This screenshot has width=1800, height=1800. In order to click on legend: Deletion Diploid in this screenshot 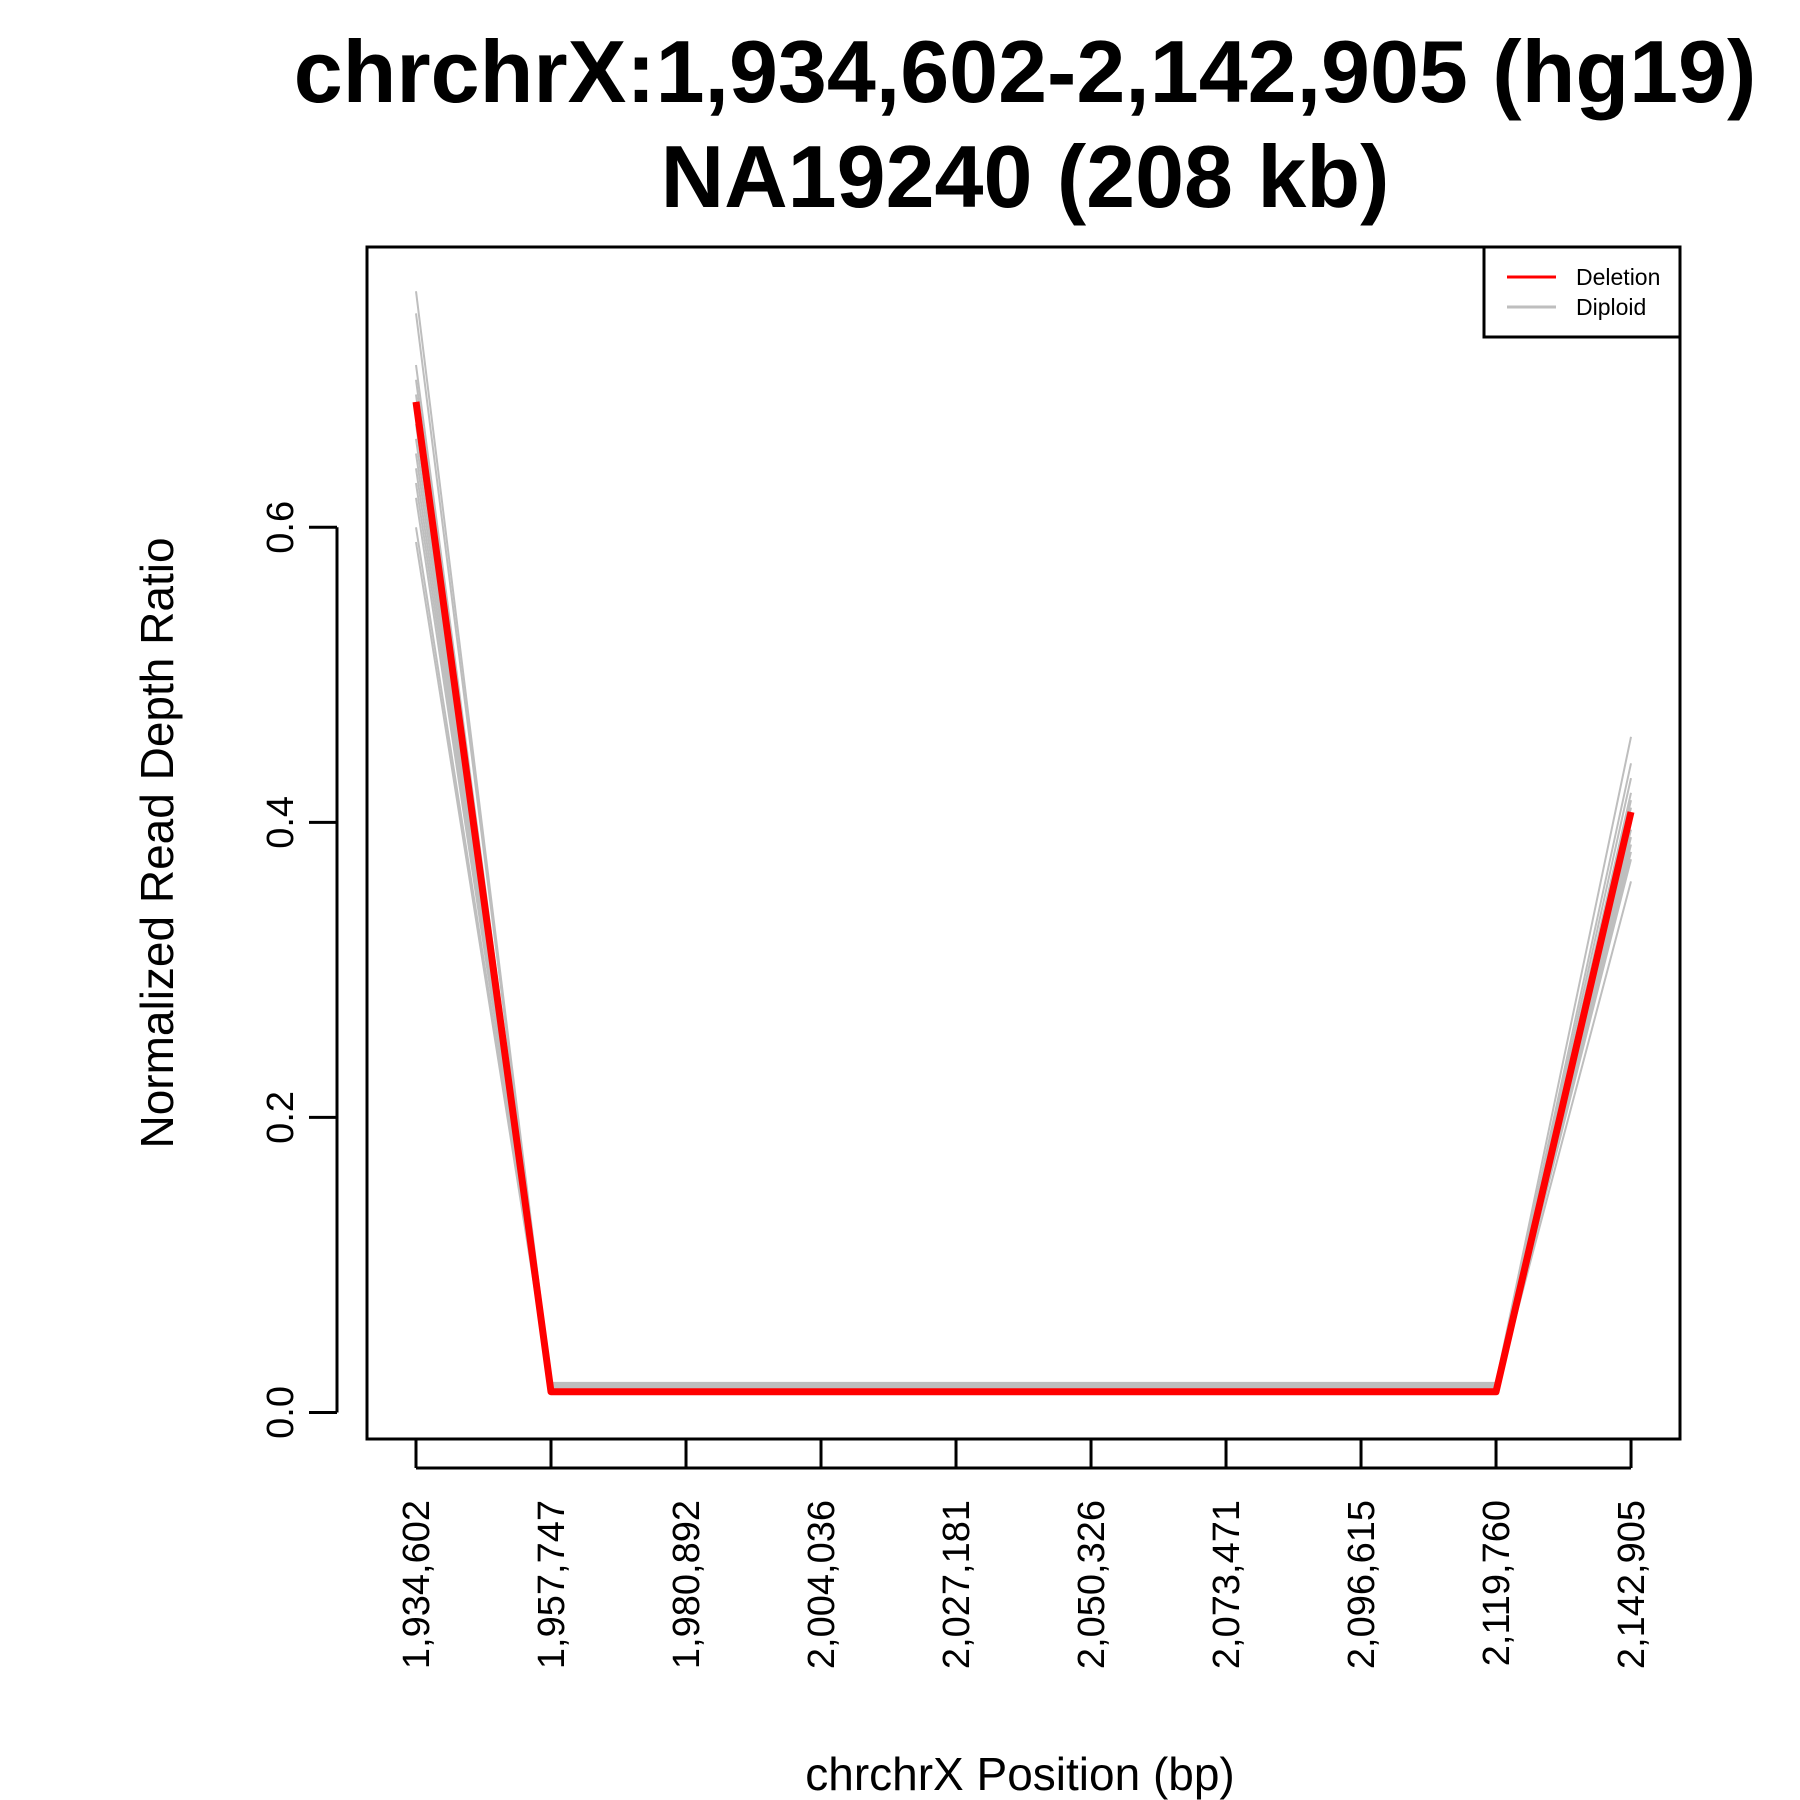, I will do `click(1582, 292)`.